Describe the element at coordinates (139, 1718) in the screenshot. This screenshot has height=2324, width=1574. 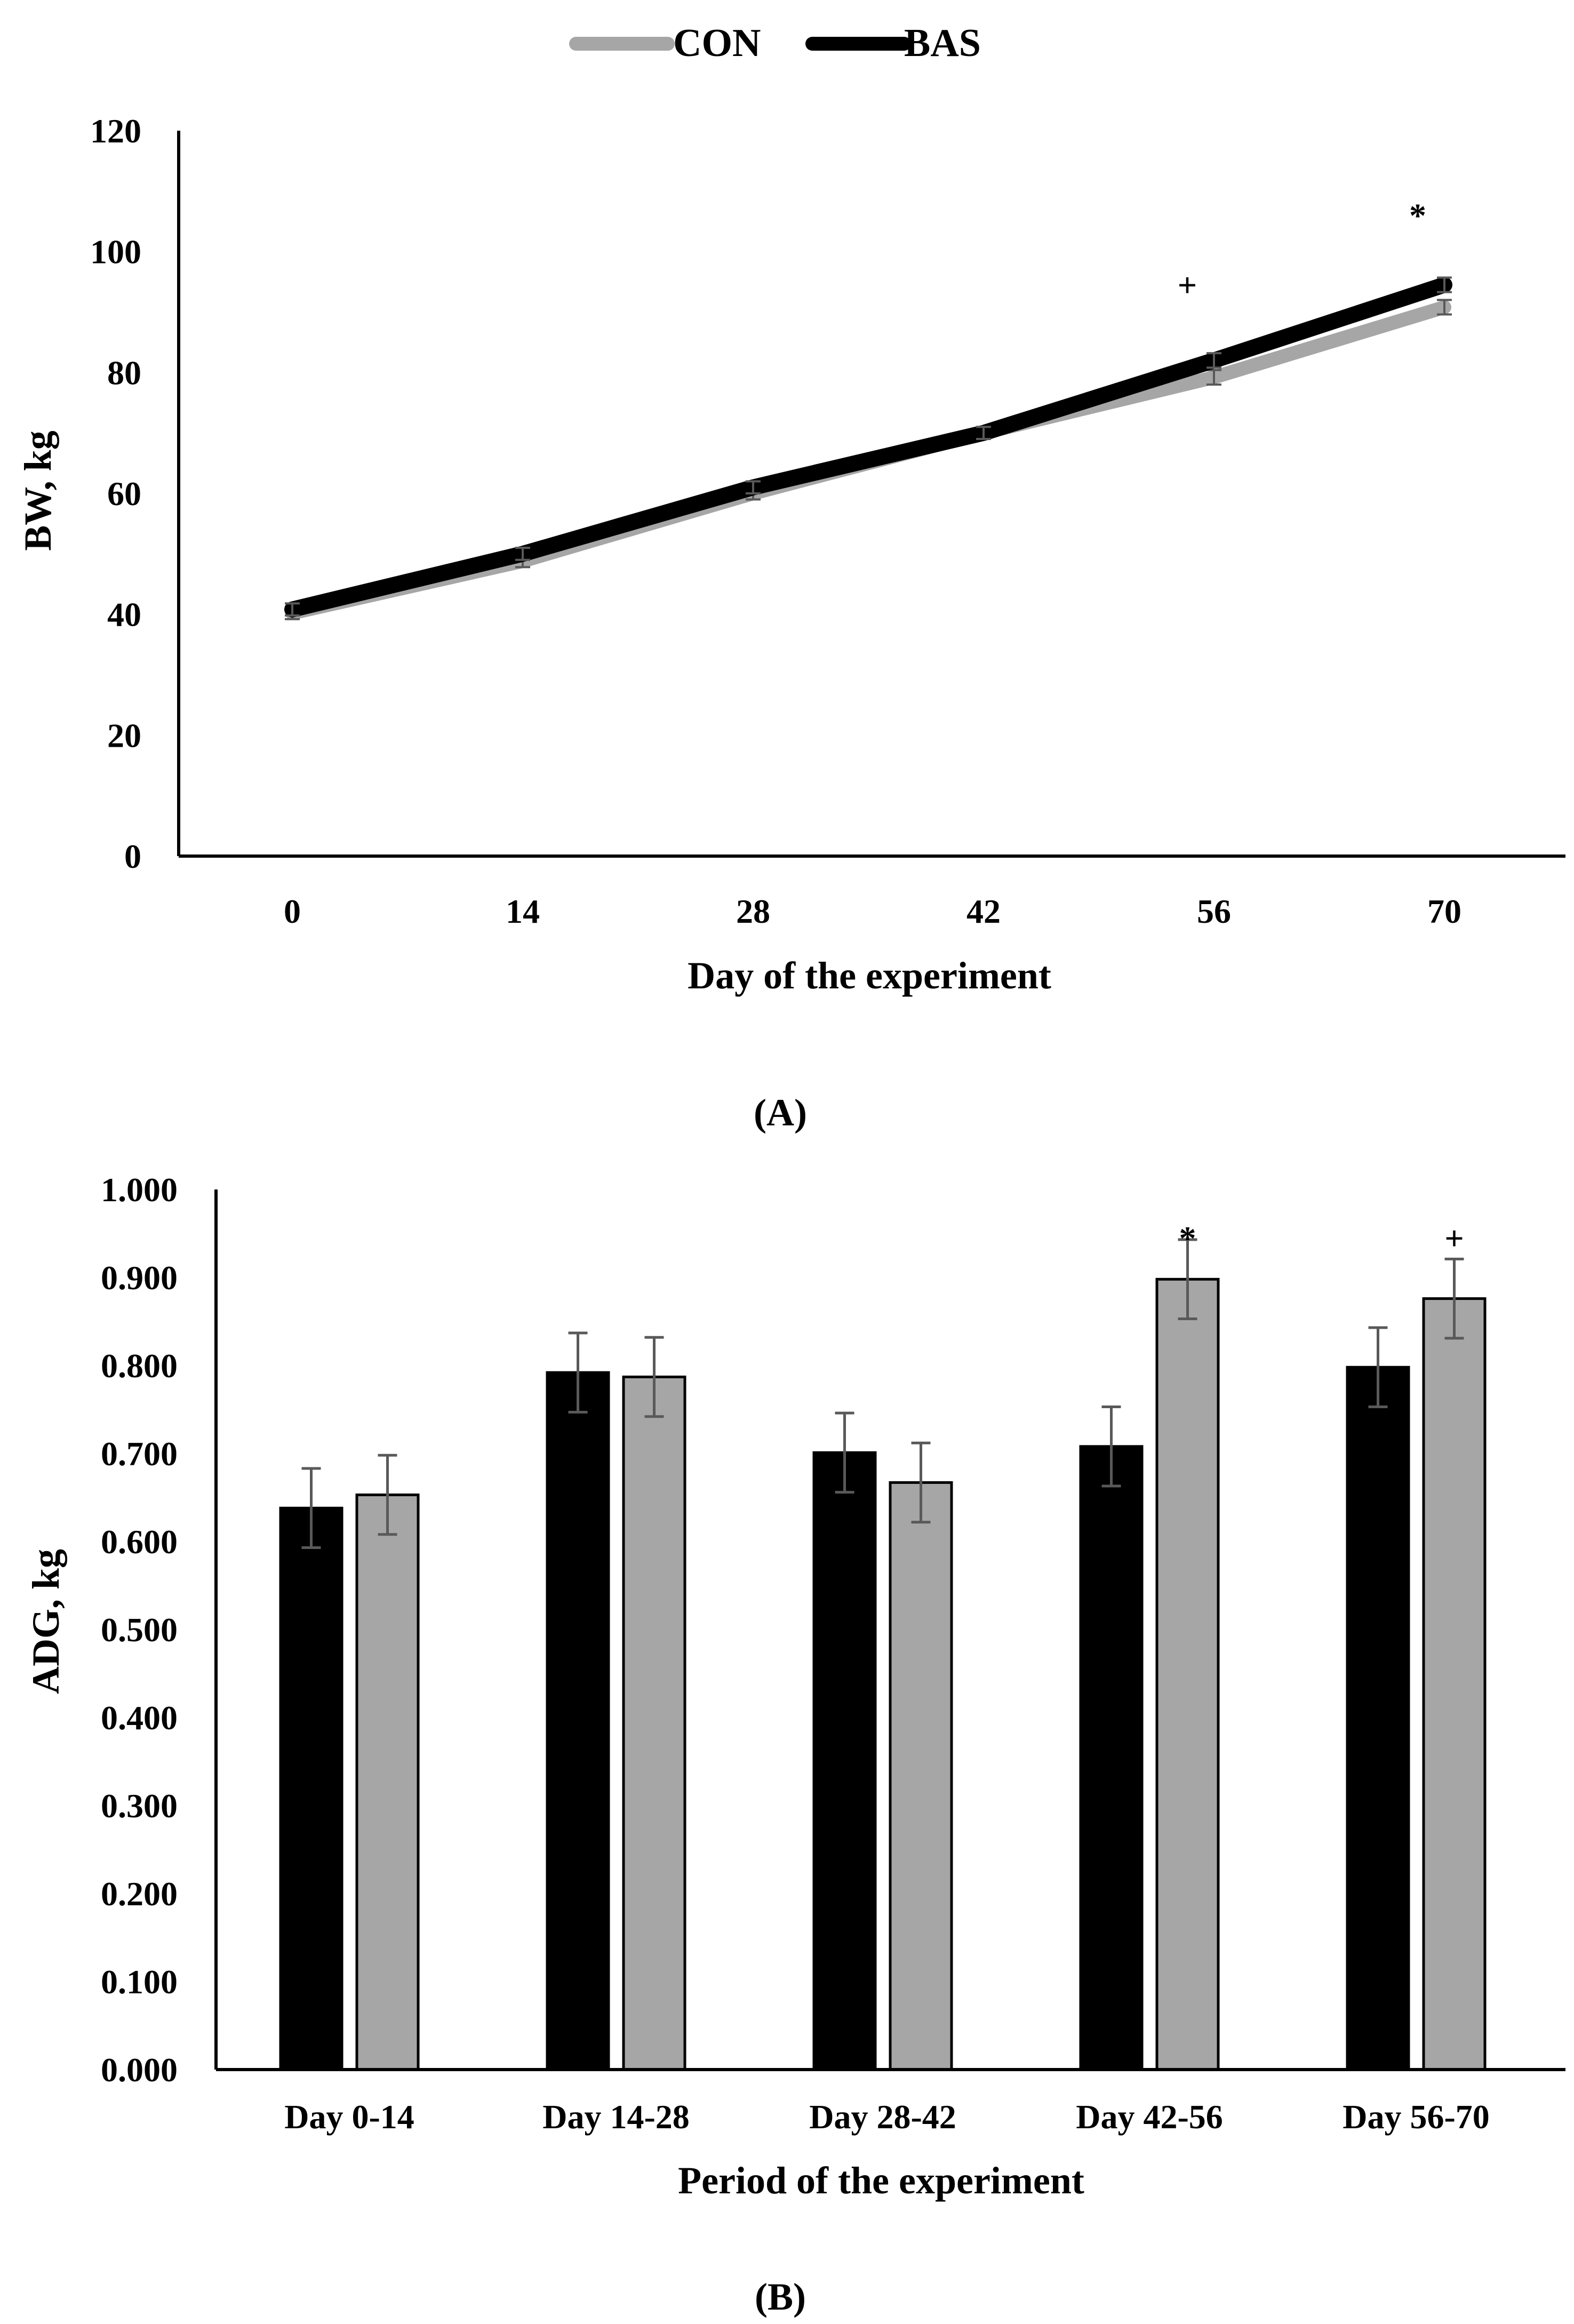
I see `adg-y-tick-label: 0.400` at that location.